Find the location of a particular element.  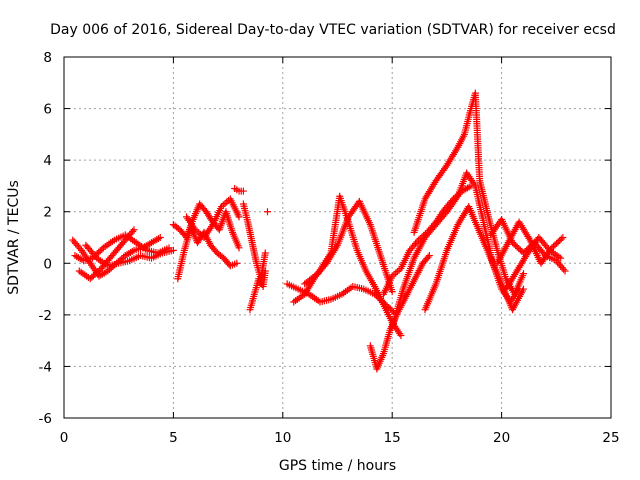

x-tick-label: 10 is located at coordinates (282, 438).